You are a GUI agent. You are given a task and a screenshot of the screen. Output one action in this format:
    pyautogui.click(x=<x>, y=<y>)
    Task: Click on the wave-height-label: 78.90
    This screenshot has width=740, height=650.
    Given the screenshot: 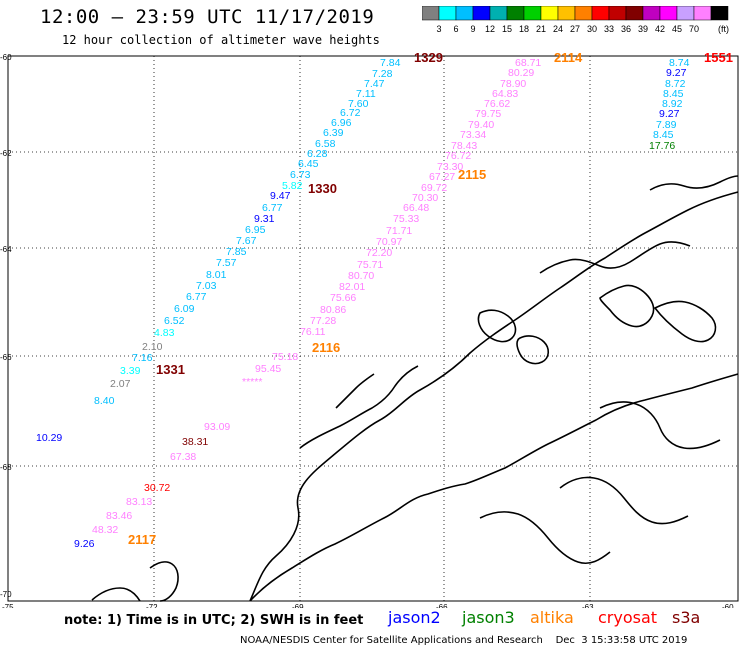 What is the action you would take?
    pyautogui.click(x=513, y=84)
    